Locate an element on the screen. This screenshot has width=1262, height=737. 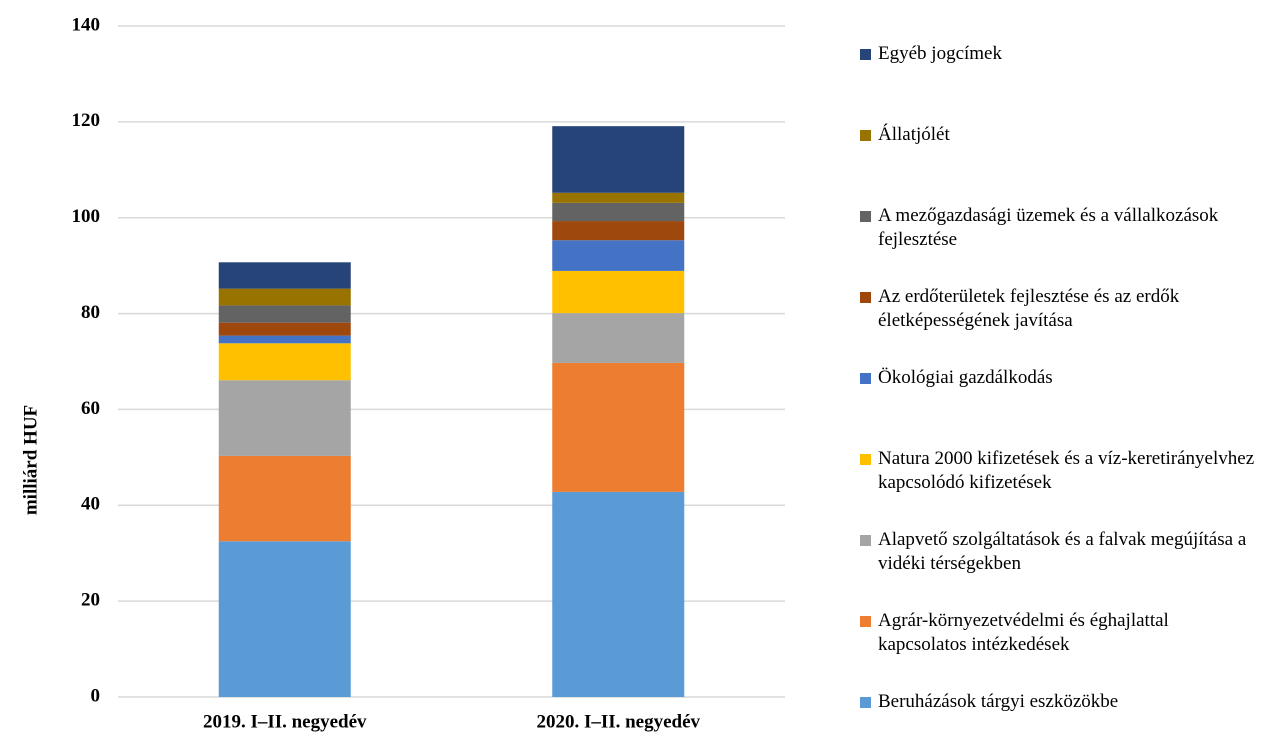
y-tick-label: 40 is located at coordinates (90, 504).